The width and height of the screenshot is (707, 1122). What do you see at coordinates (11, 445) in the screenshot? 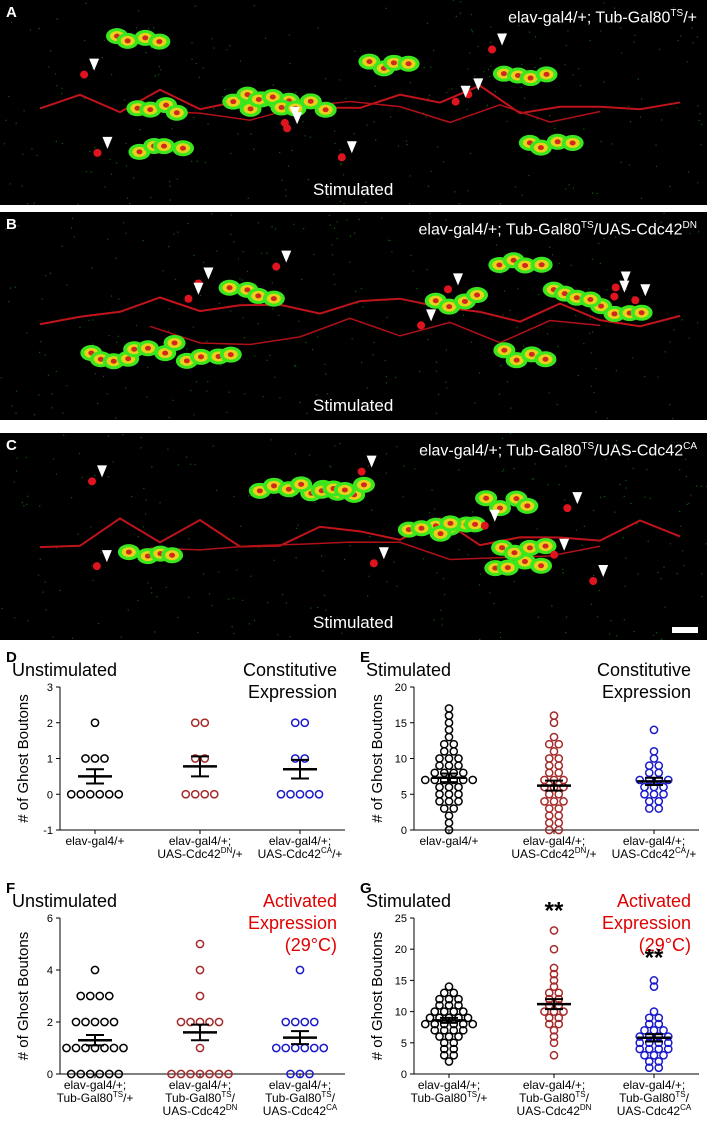
I see `panel-label: C` at bounding box center [11, 445].